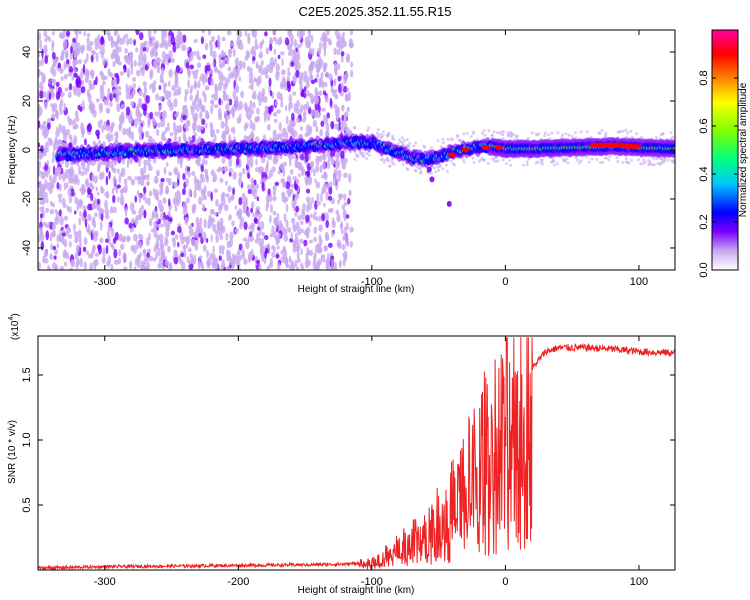 The image size is (750, 600). What do you see at coordinates (704, 77) in the screenshot?
I see `colorbar-tick-label: 0.8` at bounding box center [704, 77].